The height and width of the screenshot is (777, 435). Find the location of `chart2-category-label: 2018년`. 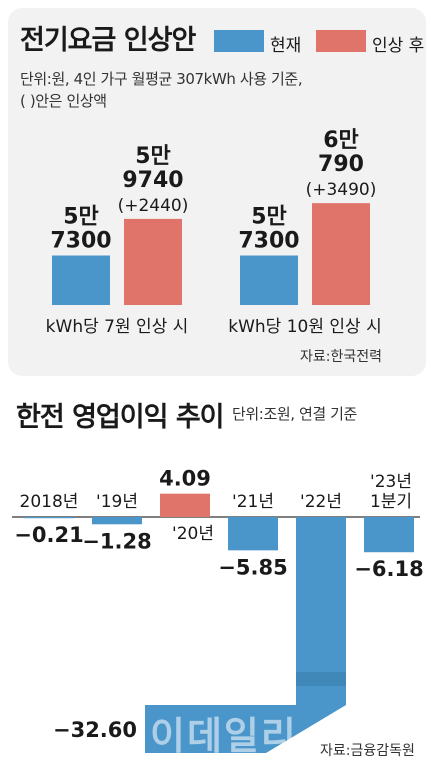

chart2-category-label: 2018년 is located at coordinates (49, 502).